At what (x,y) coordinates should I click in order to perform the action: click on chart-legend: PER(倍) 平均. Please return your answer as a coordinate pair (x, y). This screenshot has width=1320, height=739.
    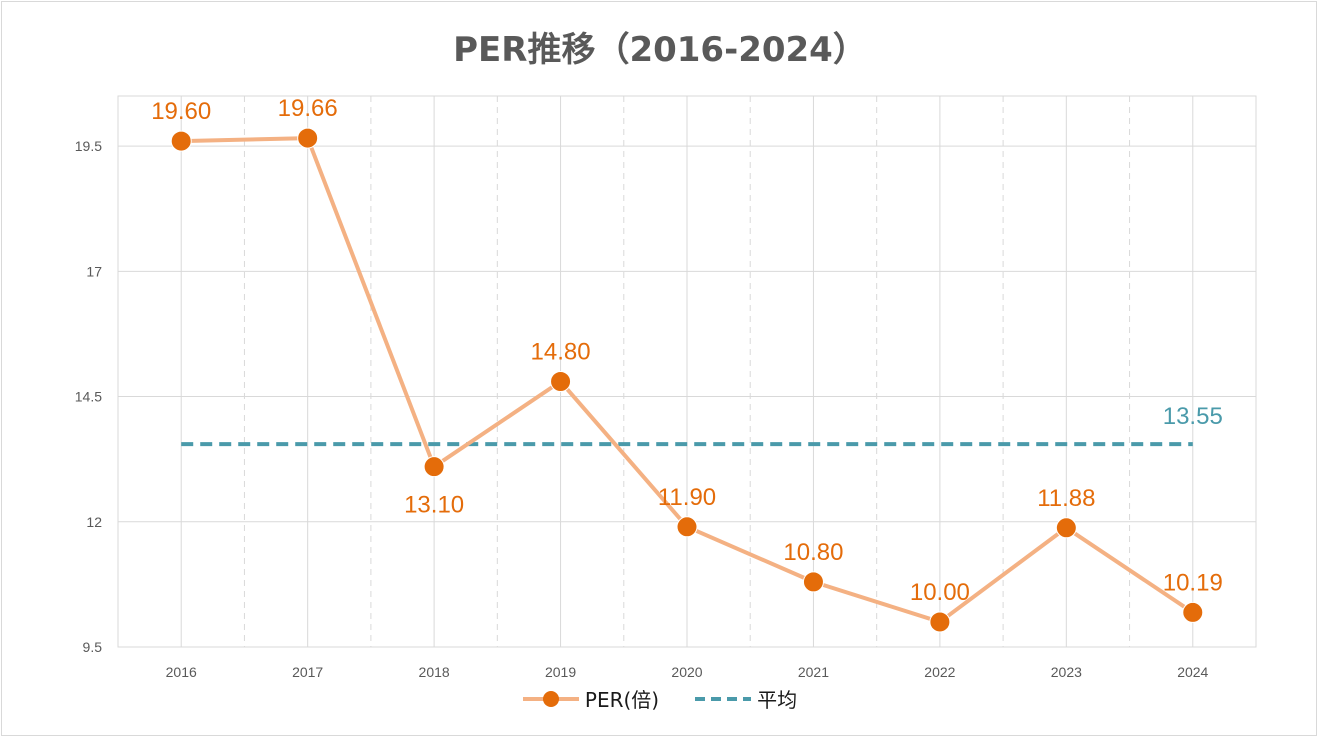
    Looking at the image, I should click on (660, 698).